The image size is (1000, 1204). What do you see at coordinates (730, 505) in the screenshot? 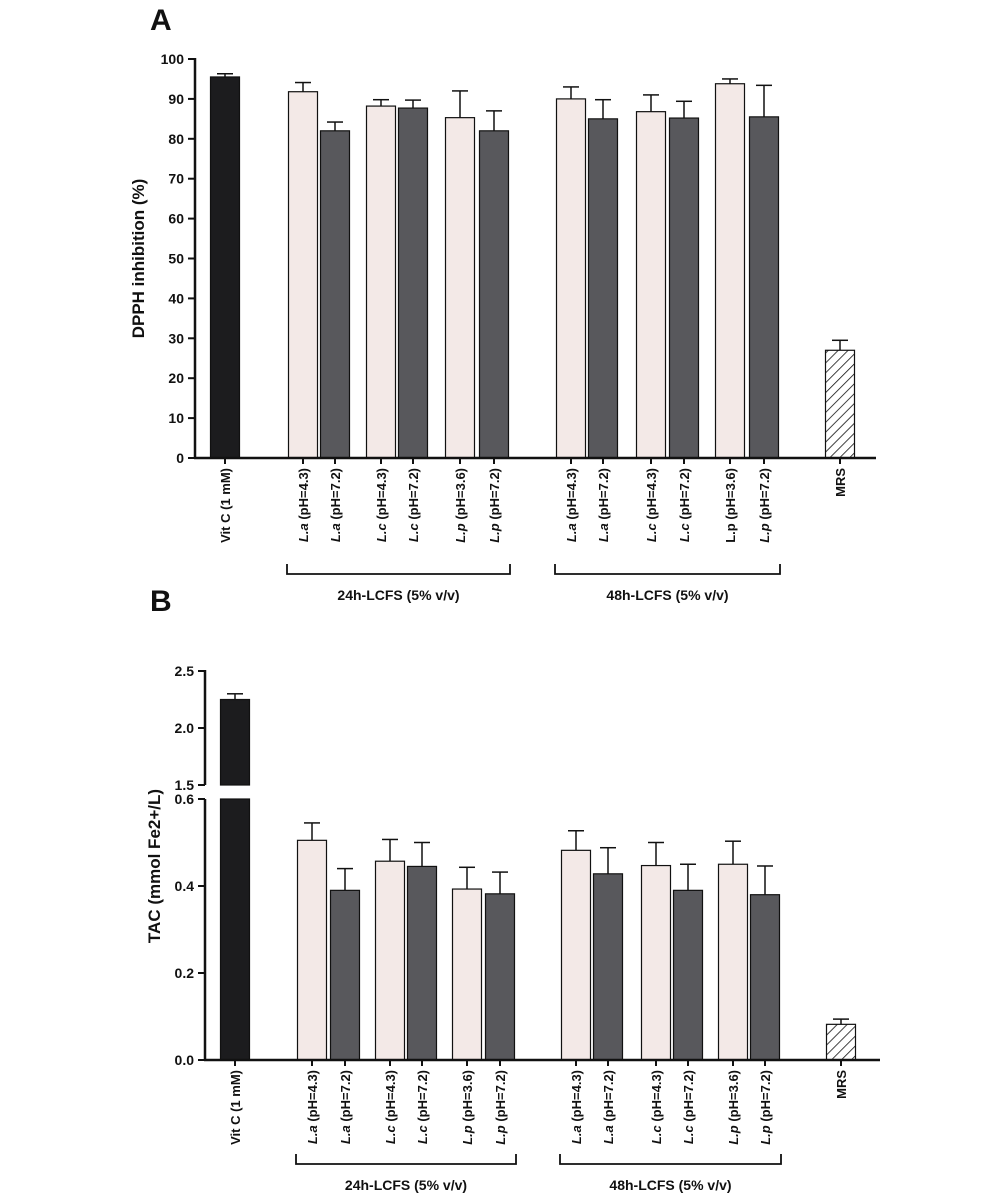
I see `category-label-text: L.p (pH=3.6)` at bounding box center [730, 505].